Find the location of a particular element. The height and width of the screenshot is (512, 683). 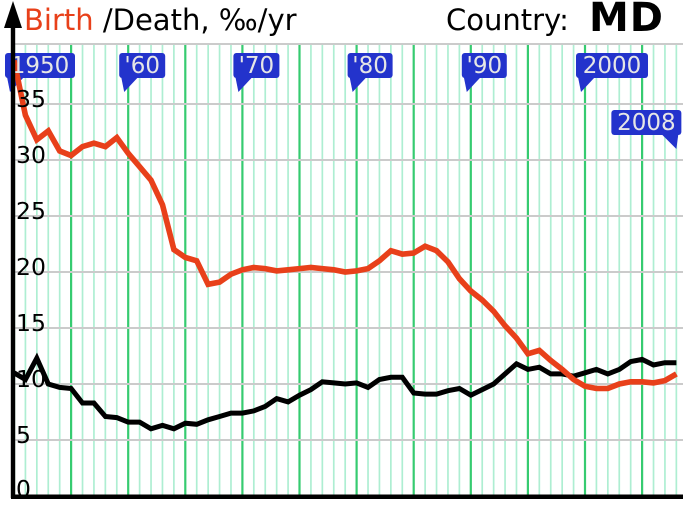

year-tag-label: 2008 is located at coordinates (646, 123).